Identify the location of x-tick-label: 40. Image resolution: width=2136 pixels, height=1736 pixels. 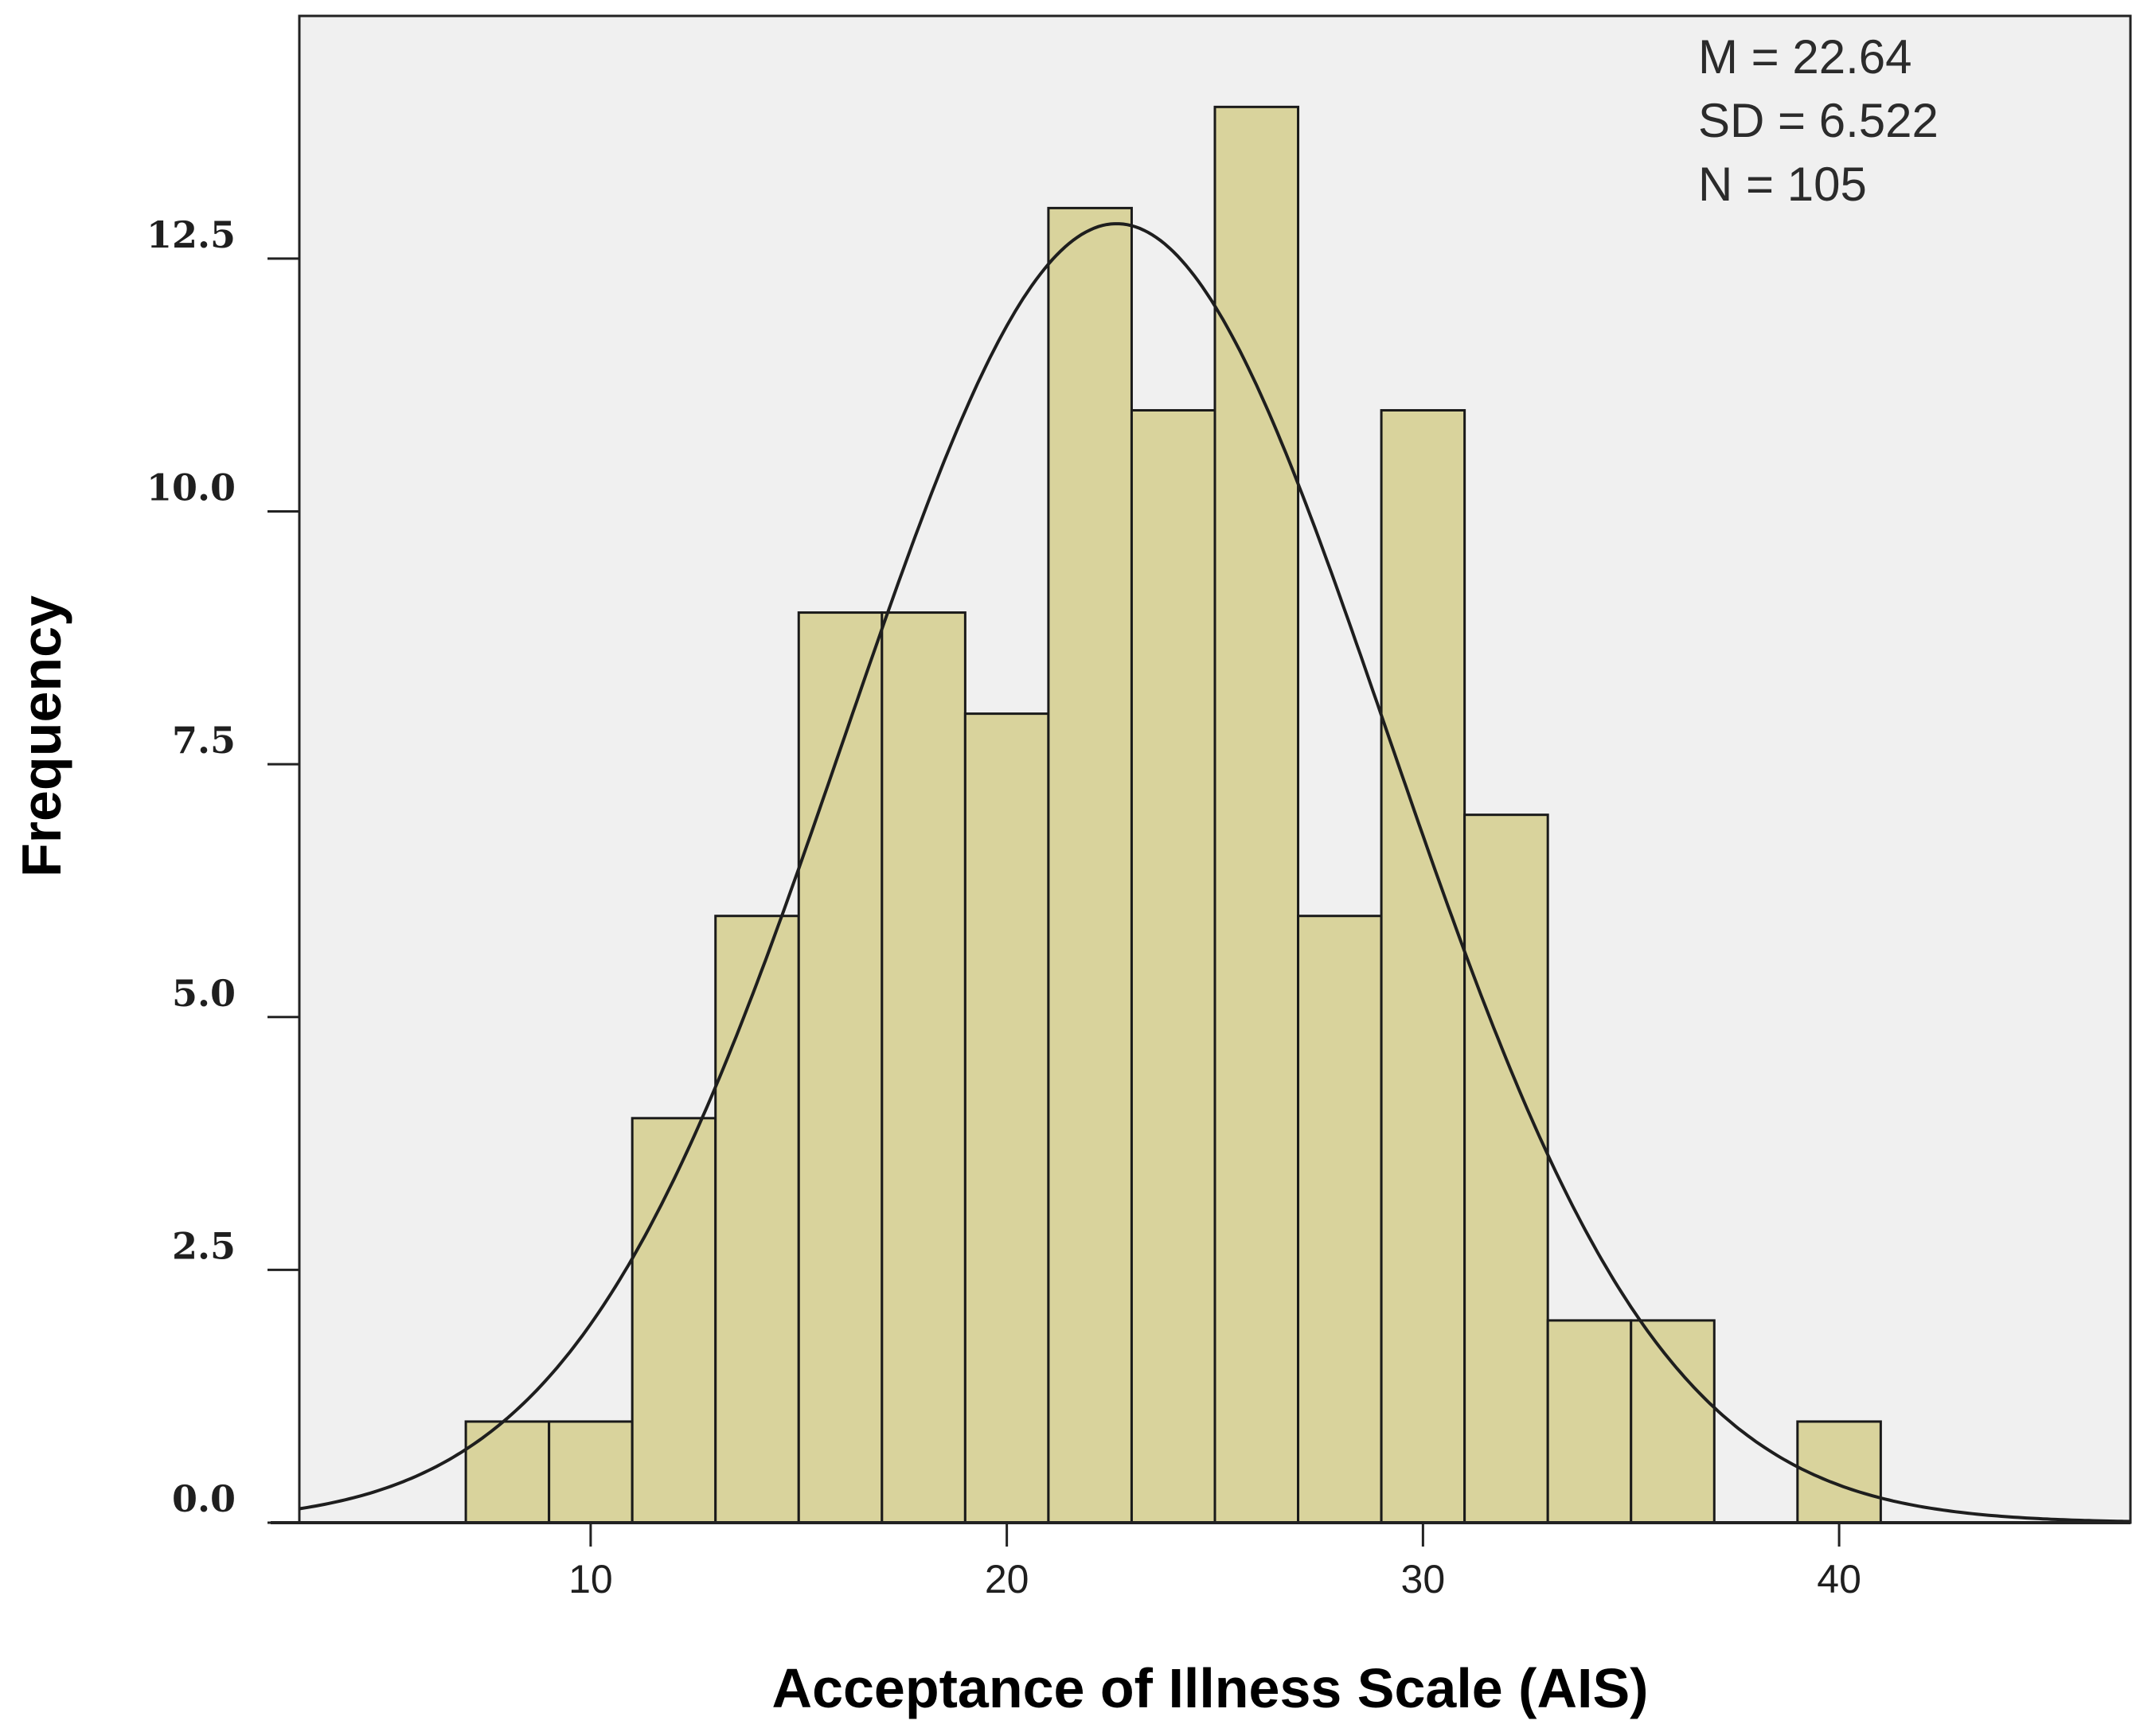
(1839, 1579).